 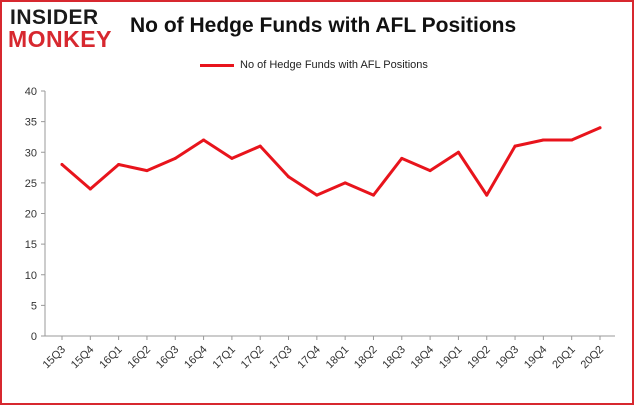 I want to click on series-group, so click(x=331, y=161).